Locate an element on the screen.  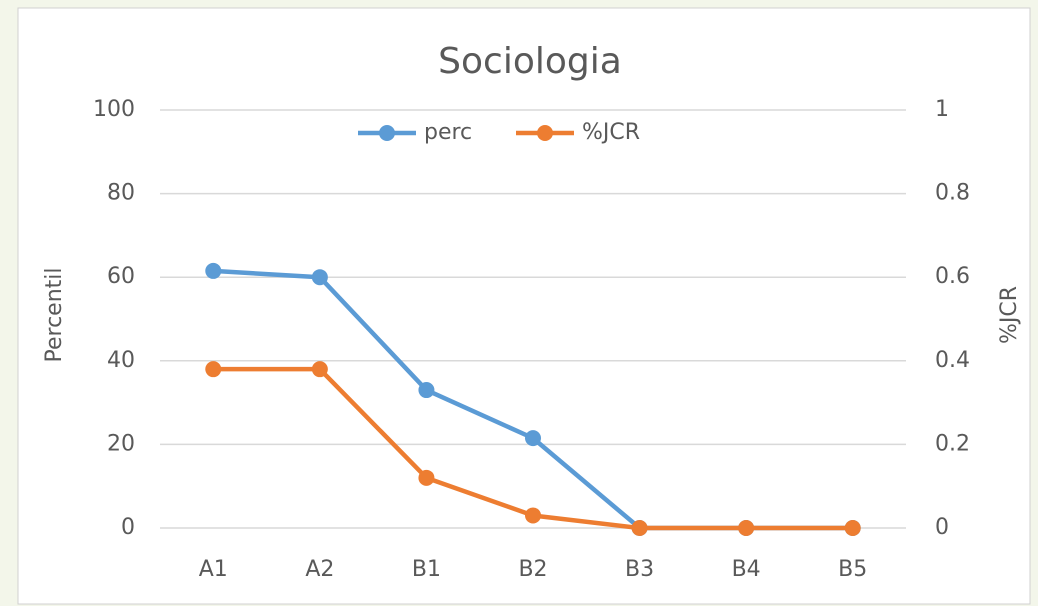
y2-tick-label: 0.8 is located at coordinates (952, 193).